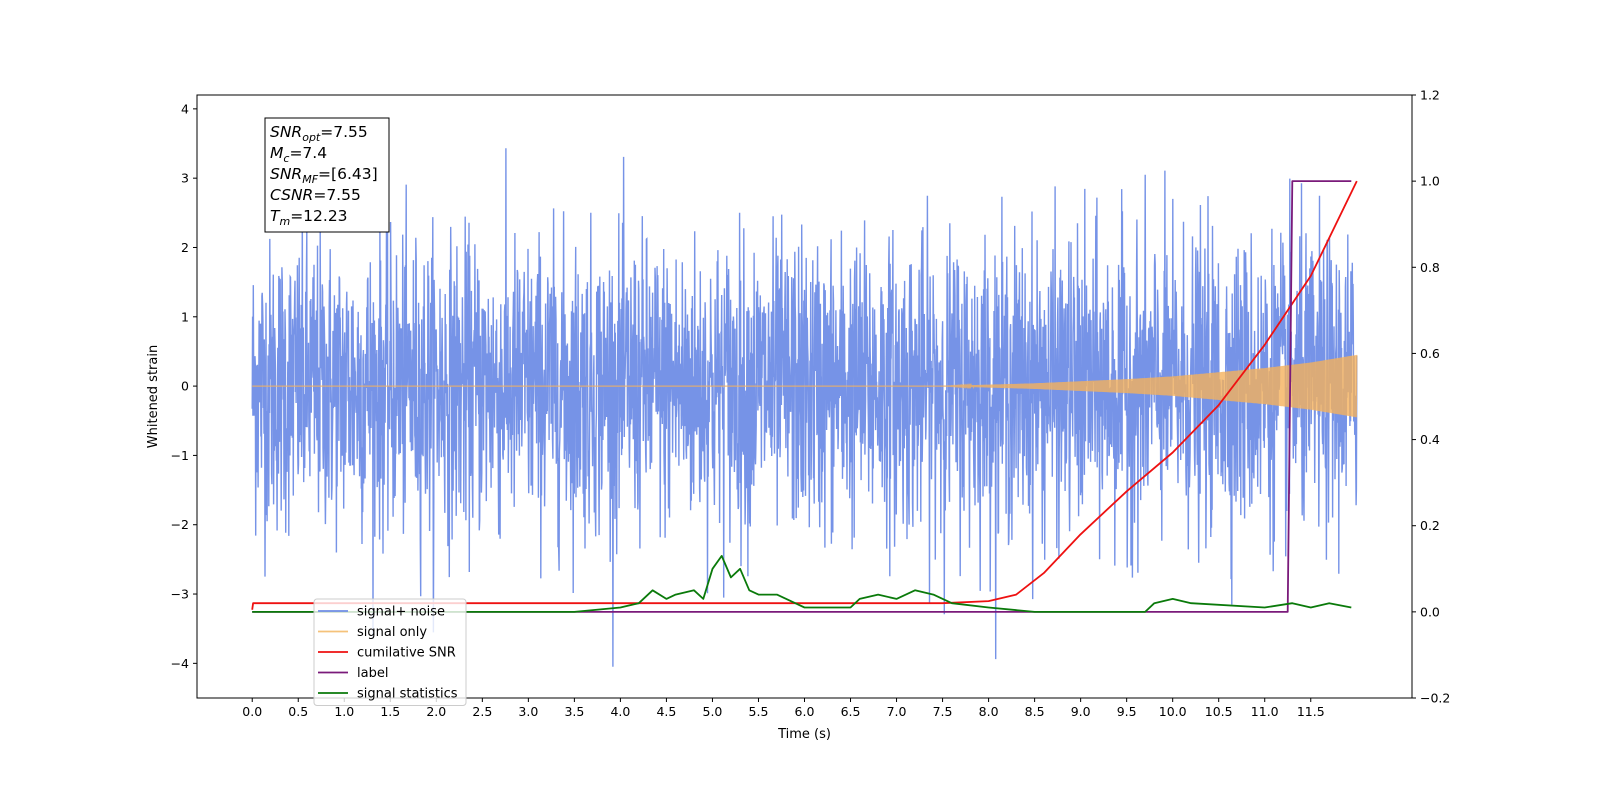  What do you see at coordinates (311, 137) in the screenshot?
I see `annotation-subscript: opt` at bounding box center [311, 137].